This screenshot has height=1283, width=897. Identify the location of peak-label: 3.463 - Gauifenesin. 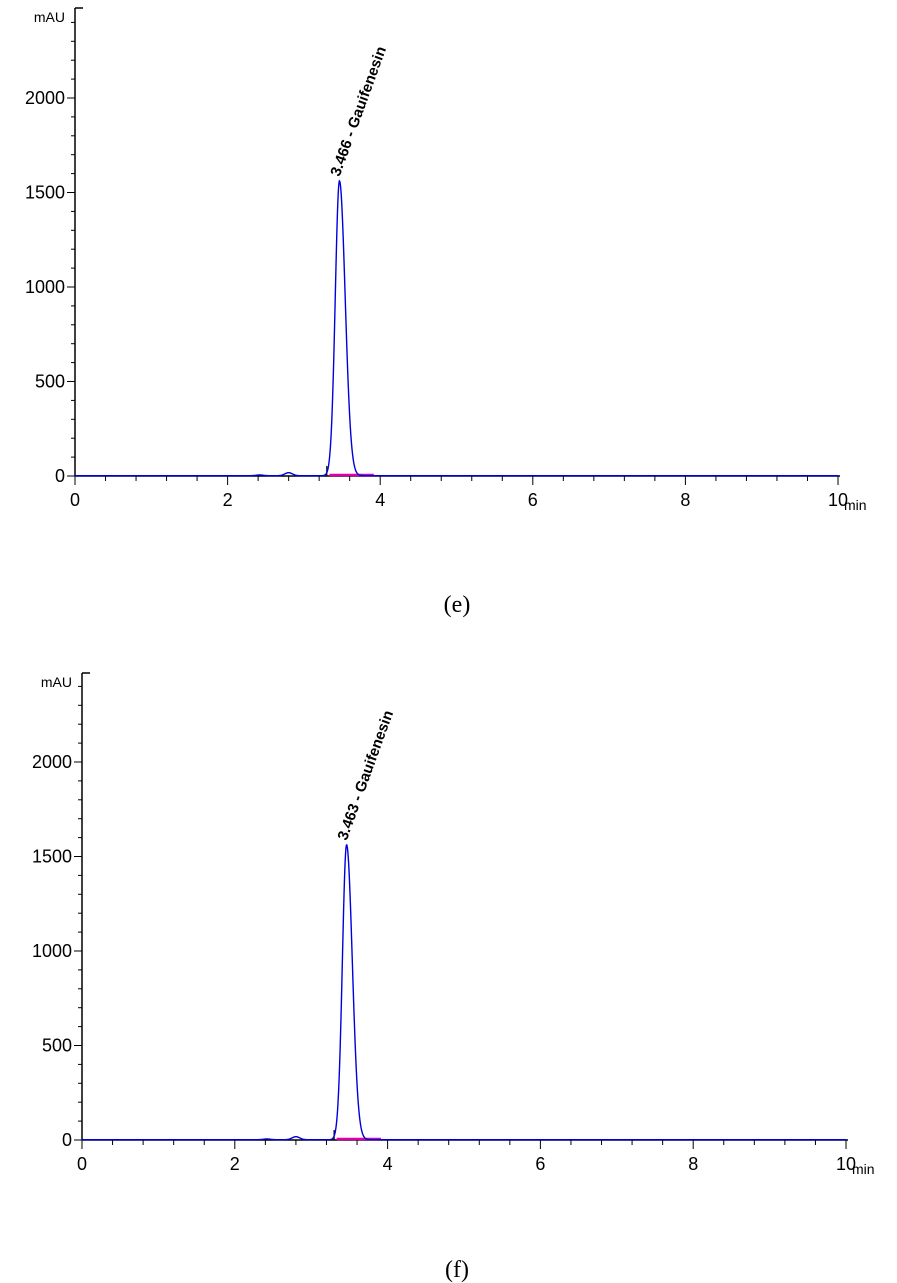
(365, 775).